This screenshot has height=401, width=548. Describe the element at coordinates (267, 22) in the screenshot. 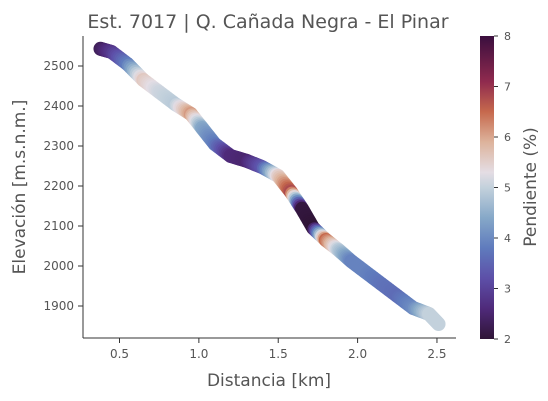

I see `chart-title: Est. 7017 | Q. Cañada Negra - El Pinar` at that location.